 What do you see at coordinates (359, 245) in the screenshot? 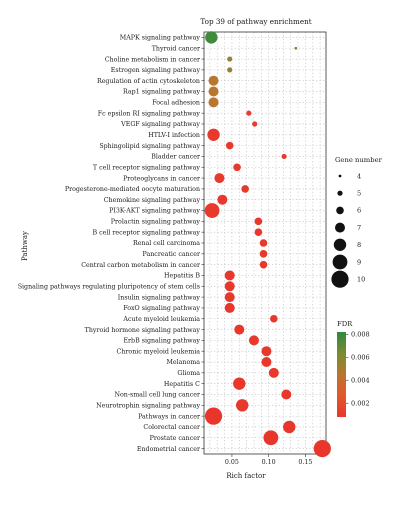
I see `gene-number-legend-label: 8` at bounding box center [359, 245].